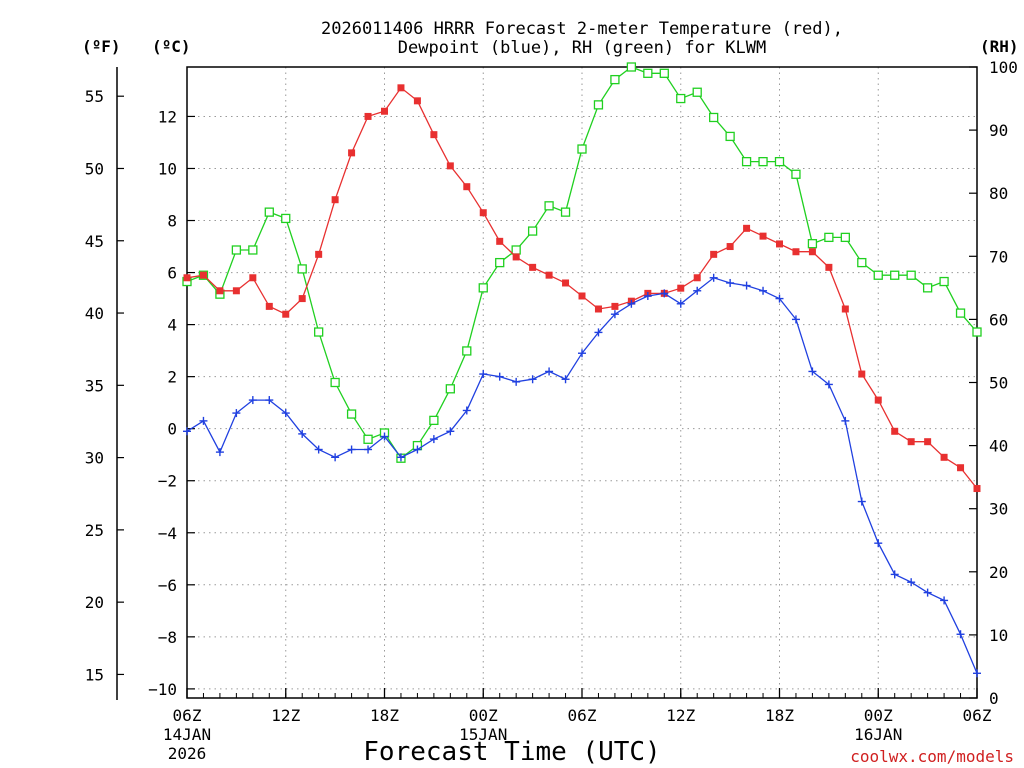 This screenshot has height=768, width=1024. I want to click on rh-tick-label: 60, so click(998, 319).